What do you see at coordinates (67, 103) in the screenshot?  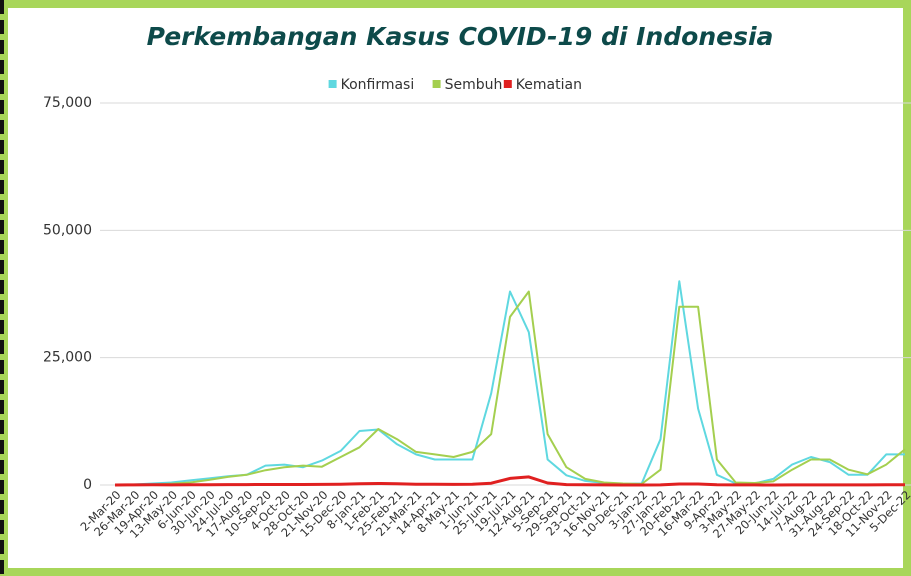 I see `y-tick-label: 75,000` at bounding box center [67, 103].